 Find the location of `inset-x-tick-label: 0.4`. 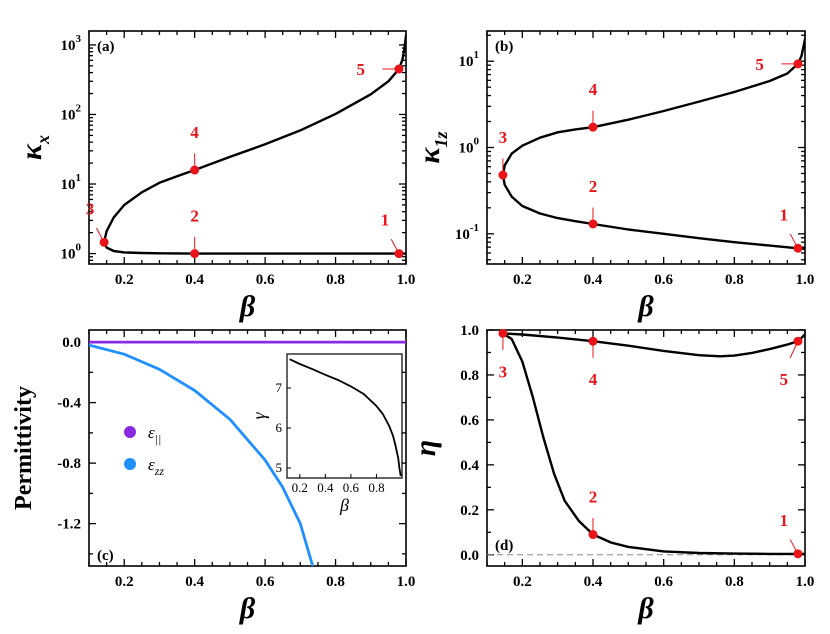

inset-x-tick-label: 0.4 is located at coordinates (325, 487).